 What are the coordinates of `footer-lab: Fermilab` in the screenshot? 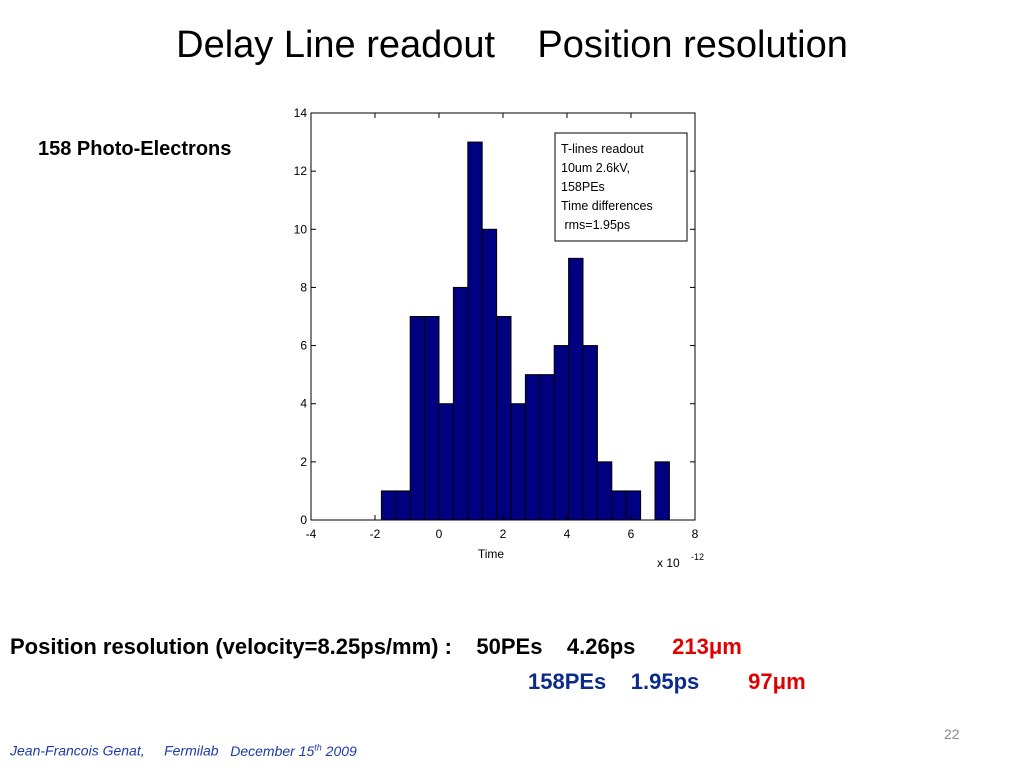 It's located at (191, 750).